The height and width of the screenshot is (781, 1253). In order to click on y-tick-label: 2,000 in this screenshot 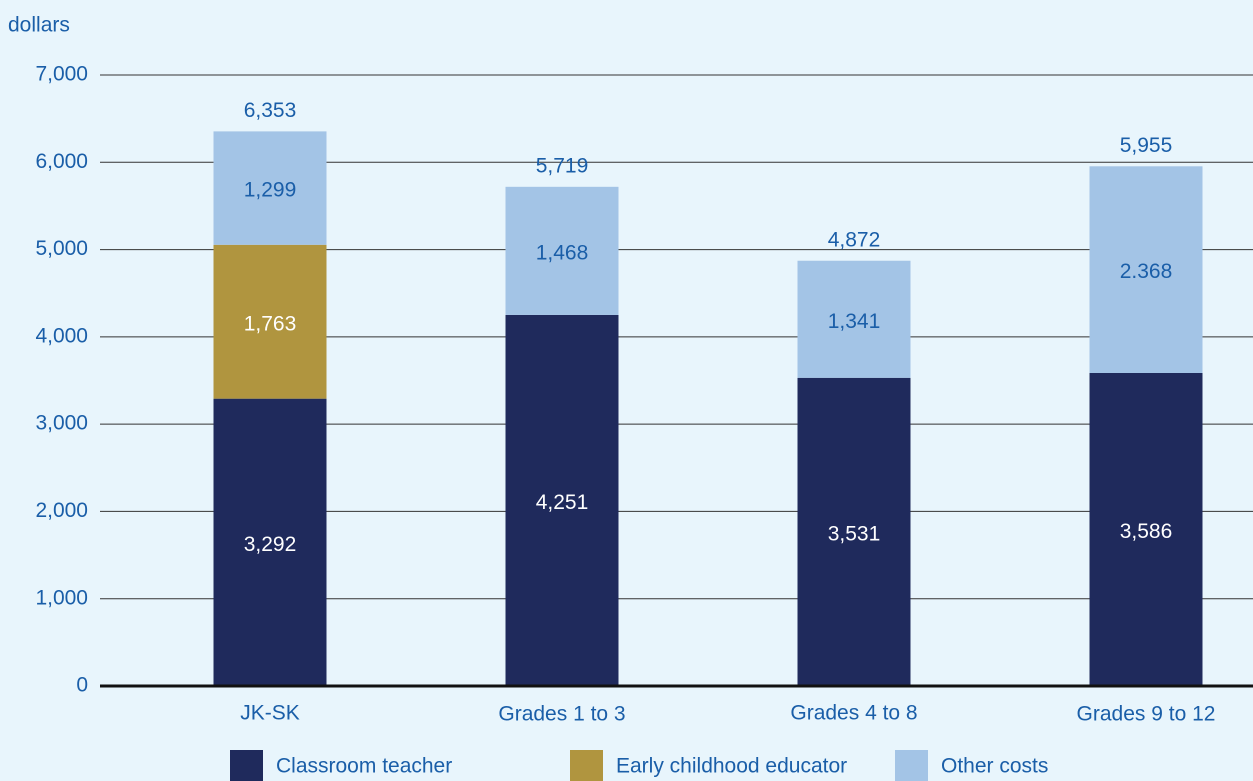, I will do `click(61, 510)`.